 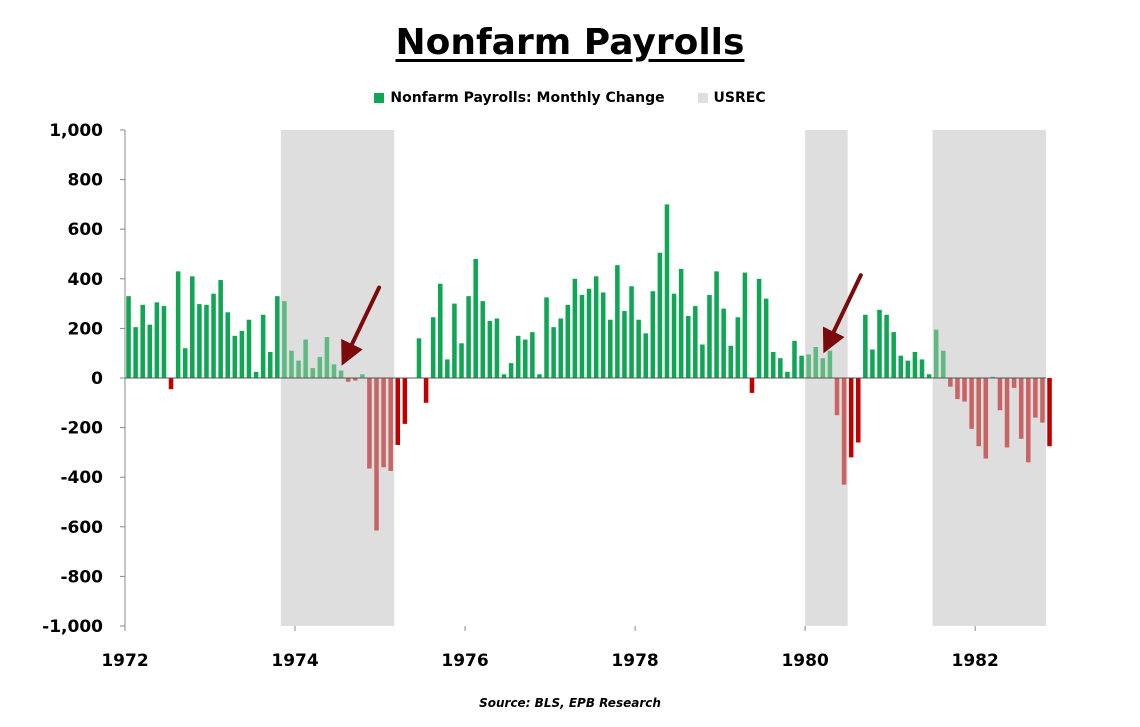 What do you see at coordinates (86, 181) in the screenshot?
I see `y-tick-label: 800` at bounding box center [86, 181].